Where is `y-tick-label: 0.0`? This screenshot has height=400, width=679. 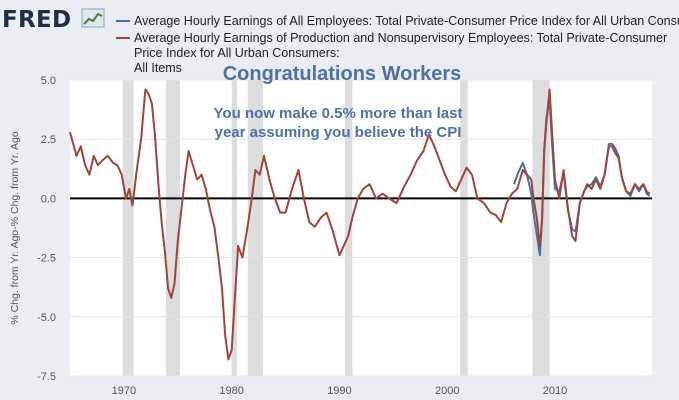 y-tick-label: 0.0 is located at coordinates (48, 199).